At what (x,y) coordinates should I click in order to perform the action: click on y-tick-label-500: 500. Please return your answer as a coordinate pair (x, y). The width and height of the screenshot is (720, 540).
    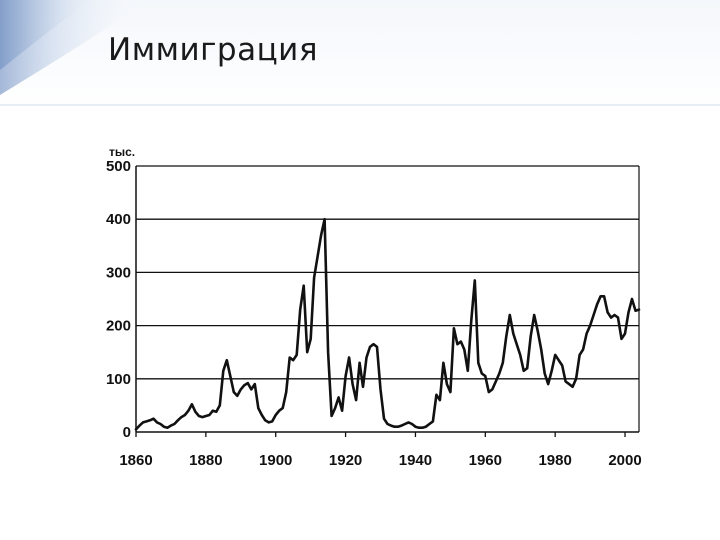
    Looking at the image, I should click on (118, 166).